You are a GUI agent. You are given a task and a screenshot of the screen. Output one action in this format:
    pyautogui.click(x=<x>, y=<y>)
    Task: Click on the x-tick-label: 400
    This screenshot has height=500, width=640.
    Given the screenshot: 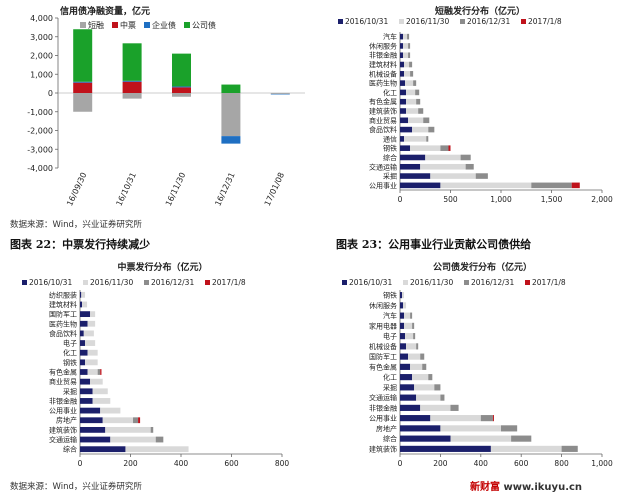 What is the action you would take?
    pyautogui.click(x=481, y=463)
    